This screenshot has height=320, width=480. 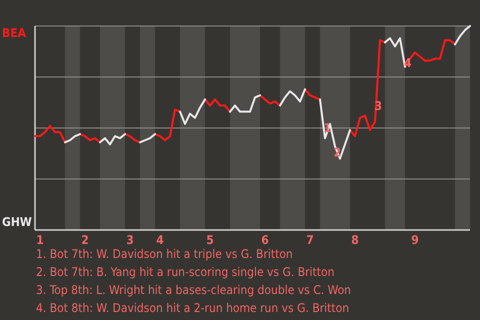 I want to click on x-tick-label: 8, so click(x=355, y=240).